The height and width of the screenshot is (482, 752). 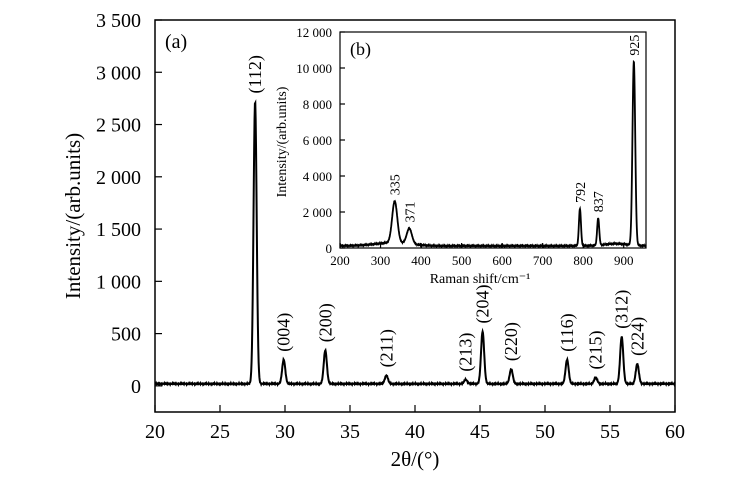 I want to click on xrd-y-tick-label: 1 500, so click(x=118, y=230).